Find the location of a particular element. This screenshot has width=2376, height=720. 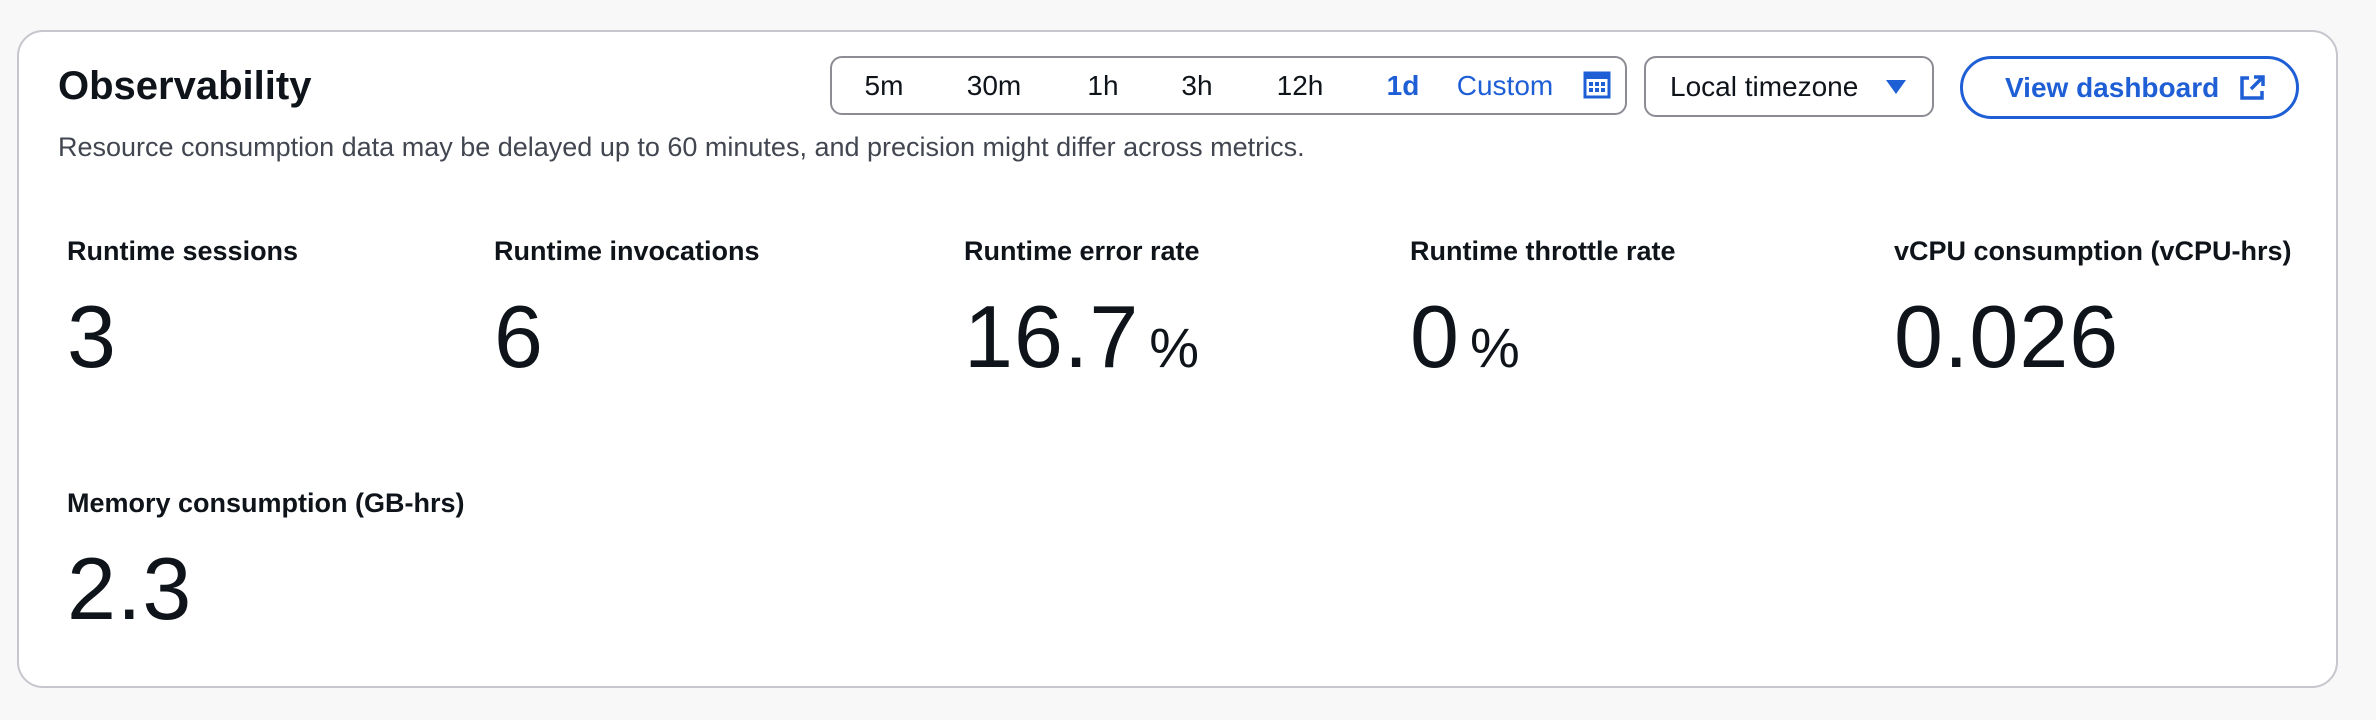

metric-value-group: 6 is located at coordinates (519, 337).